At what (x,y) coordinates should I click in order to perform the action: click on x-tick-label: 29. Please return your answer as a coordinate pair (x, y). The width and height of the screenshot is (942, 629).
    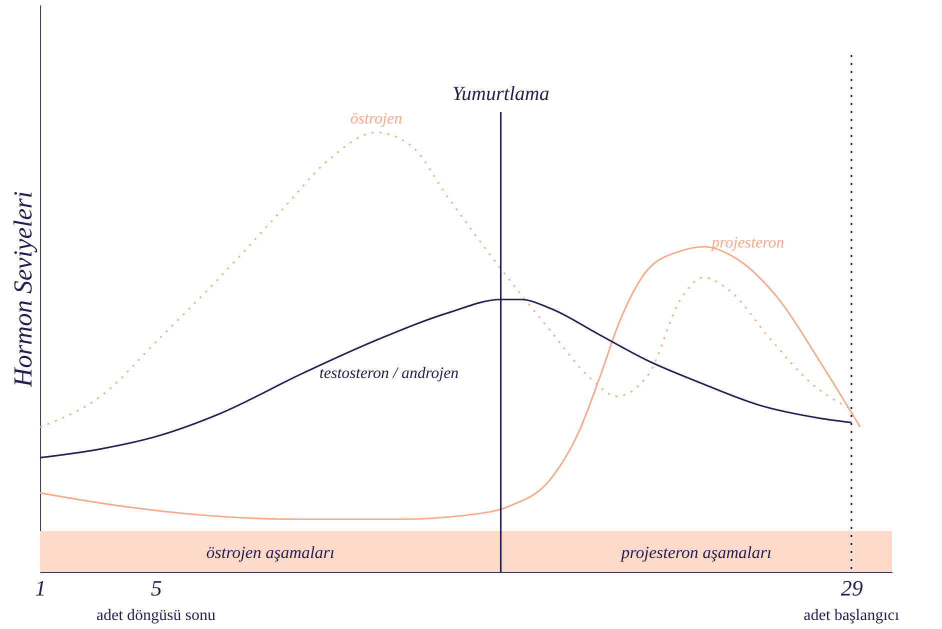
    Looking at the image, I should click on (851, 588).